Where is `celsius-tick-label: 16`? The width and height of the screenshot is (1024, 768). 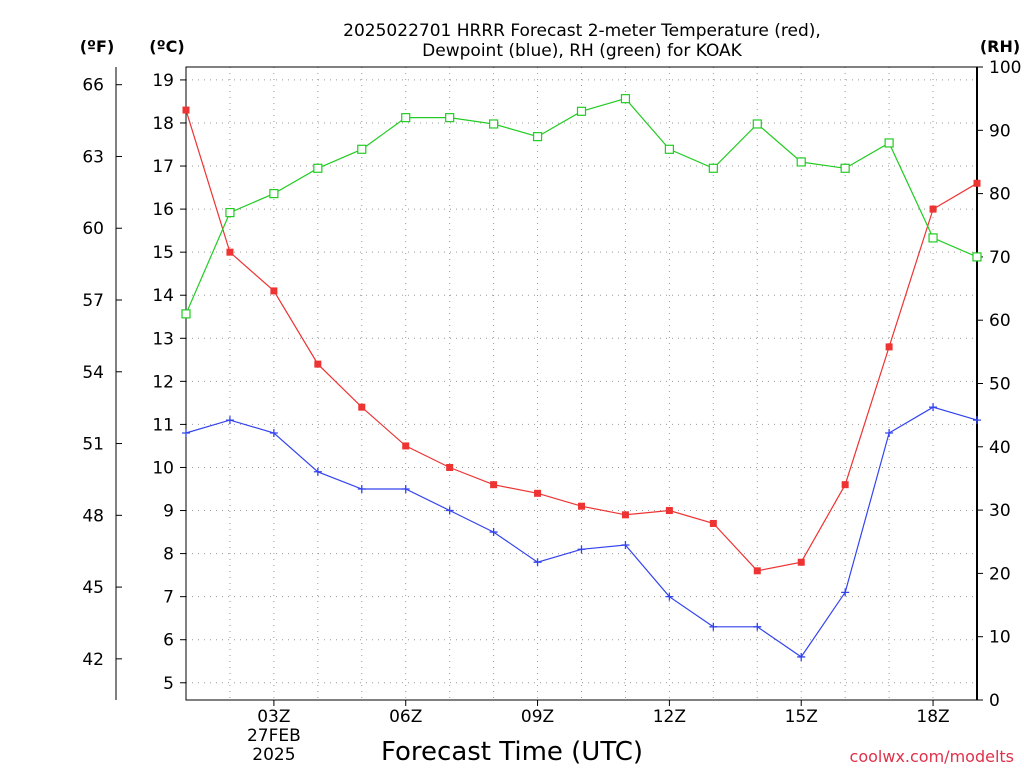
celsius-tick-label: 16 is located at coordinates (163, 210).